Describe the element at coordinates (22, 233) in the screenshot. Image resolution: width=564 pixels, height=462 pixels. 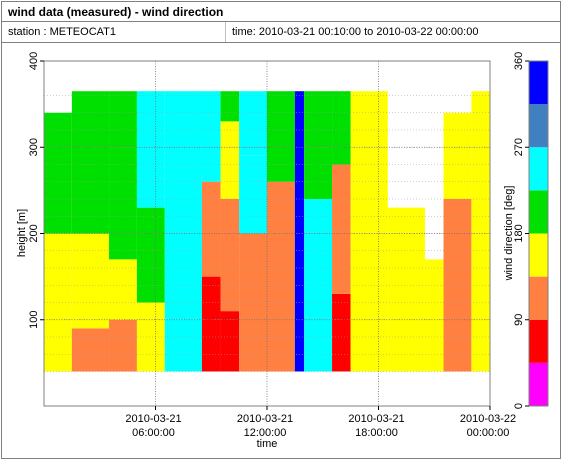
I see `y-axis-label: height [m]` at that location.